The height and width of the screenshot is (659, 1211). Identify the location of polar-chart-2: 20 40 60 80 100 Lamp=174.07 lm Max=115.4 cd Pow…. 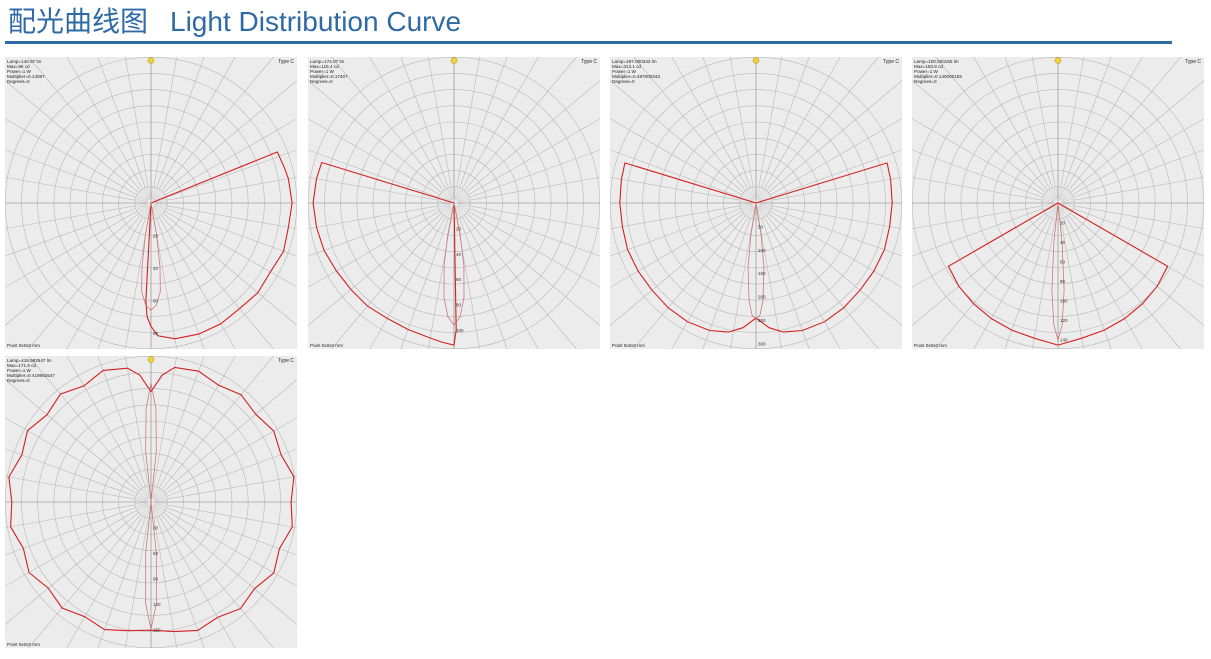
(454, 203).